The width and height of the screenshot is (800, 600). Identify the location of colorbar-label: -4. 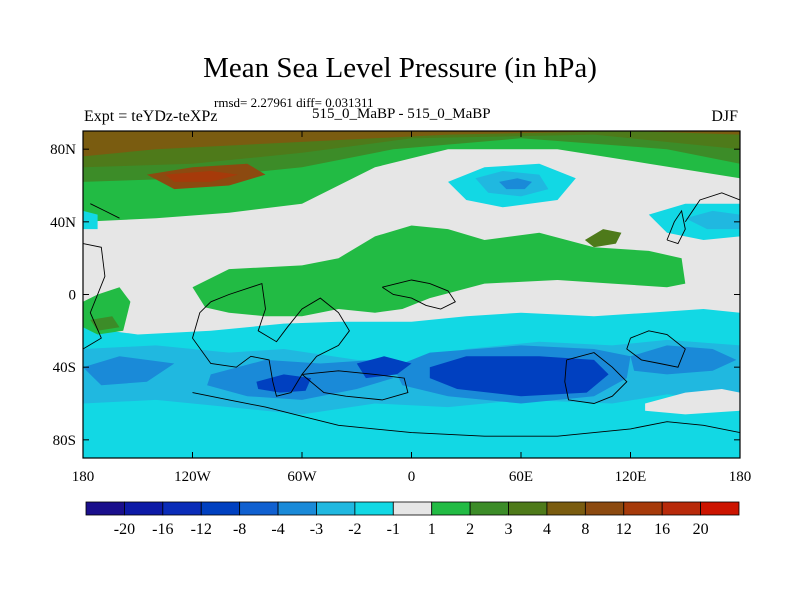
(277, 529).